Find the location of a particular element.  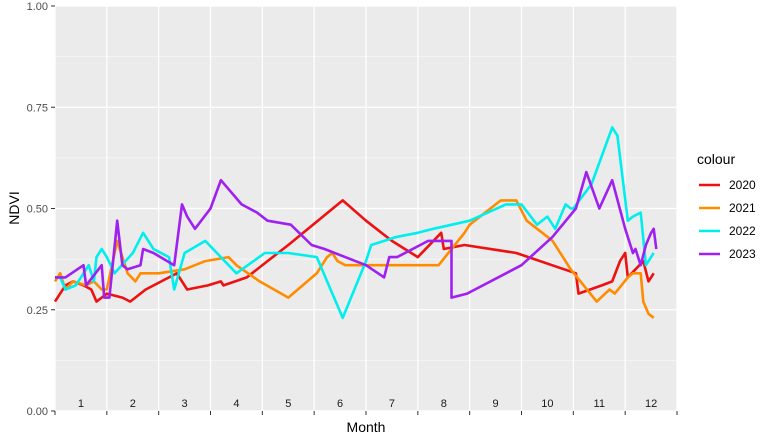

y-axis: 0.00 0.25 0.50 0.75 1.00 is located at coordinates (41, 209).